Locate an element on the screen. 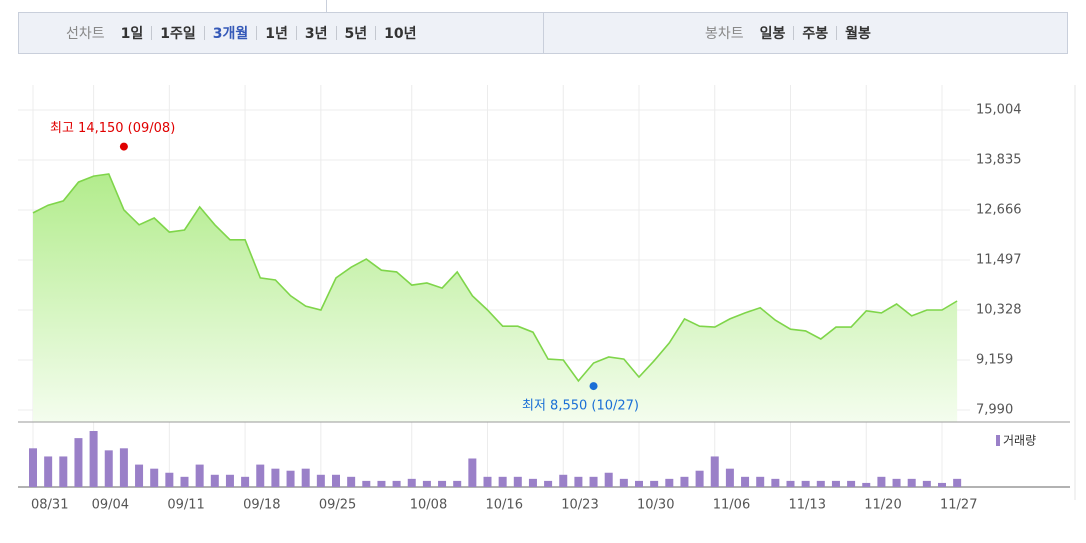 This screenshot has height=543, width=1086. period-option: 월봉 is located at coordinates (858, 34).